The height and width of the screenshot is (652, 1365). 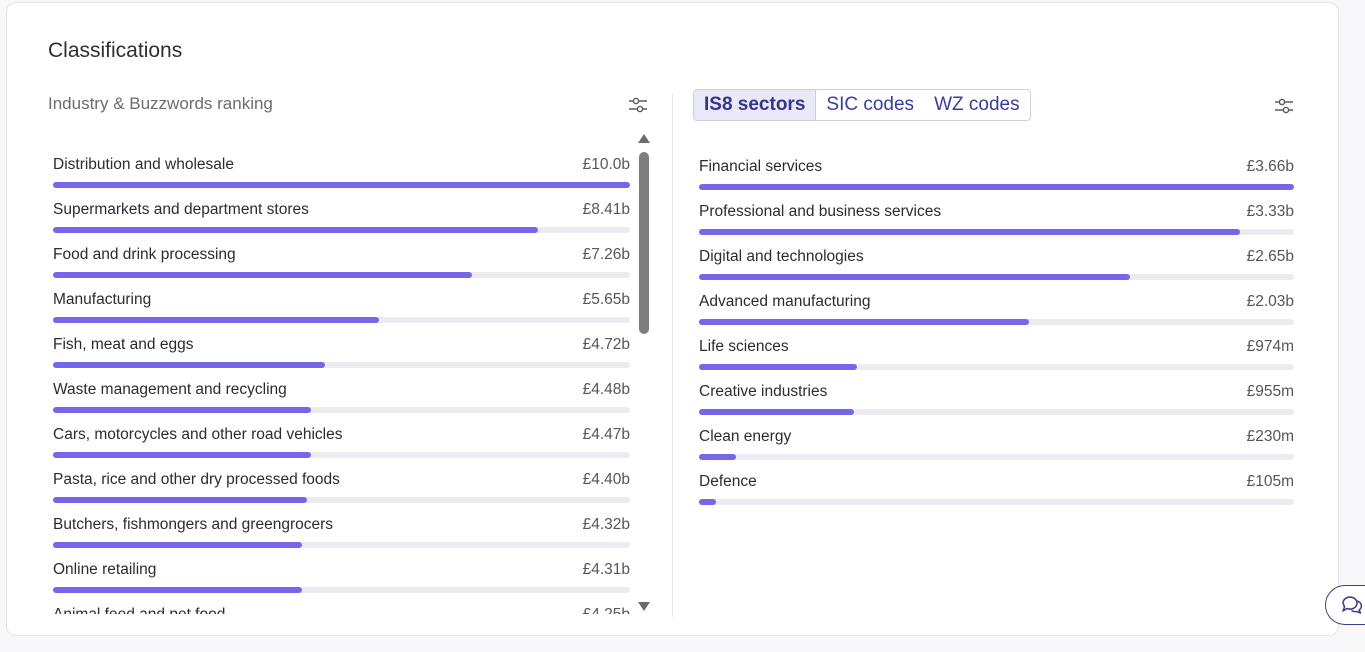 I want to click on item-label: Clean energy, so click(x=745, y=436).